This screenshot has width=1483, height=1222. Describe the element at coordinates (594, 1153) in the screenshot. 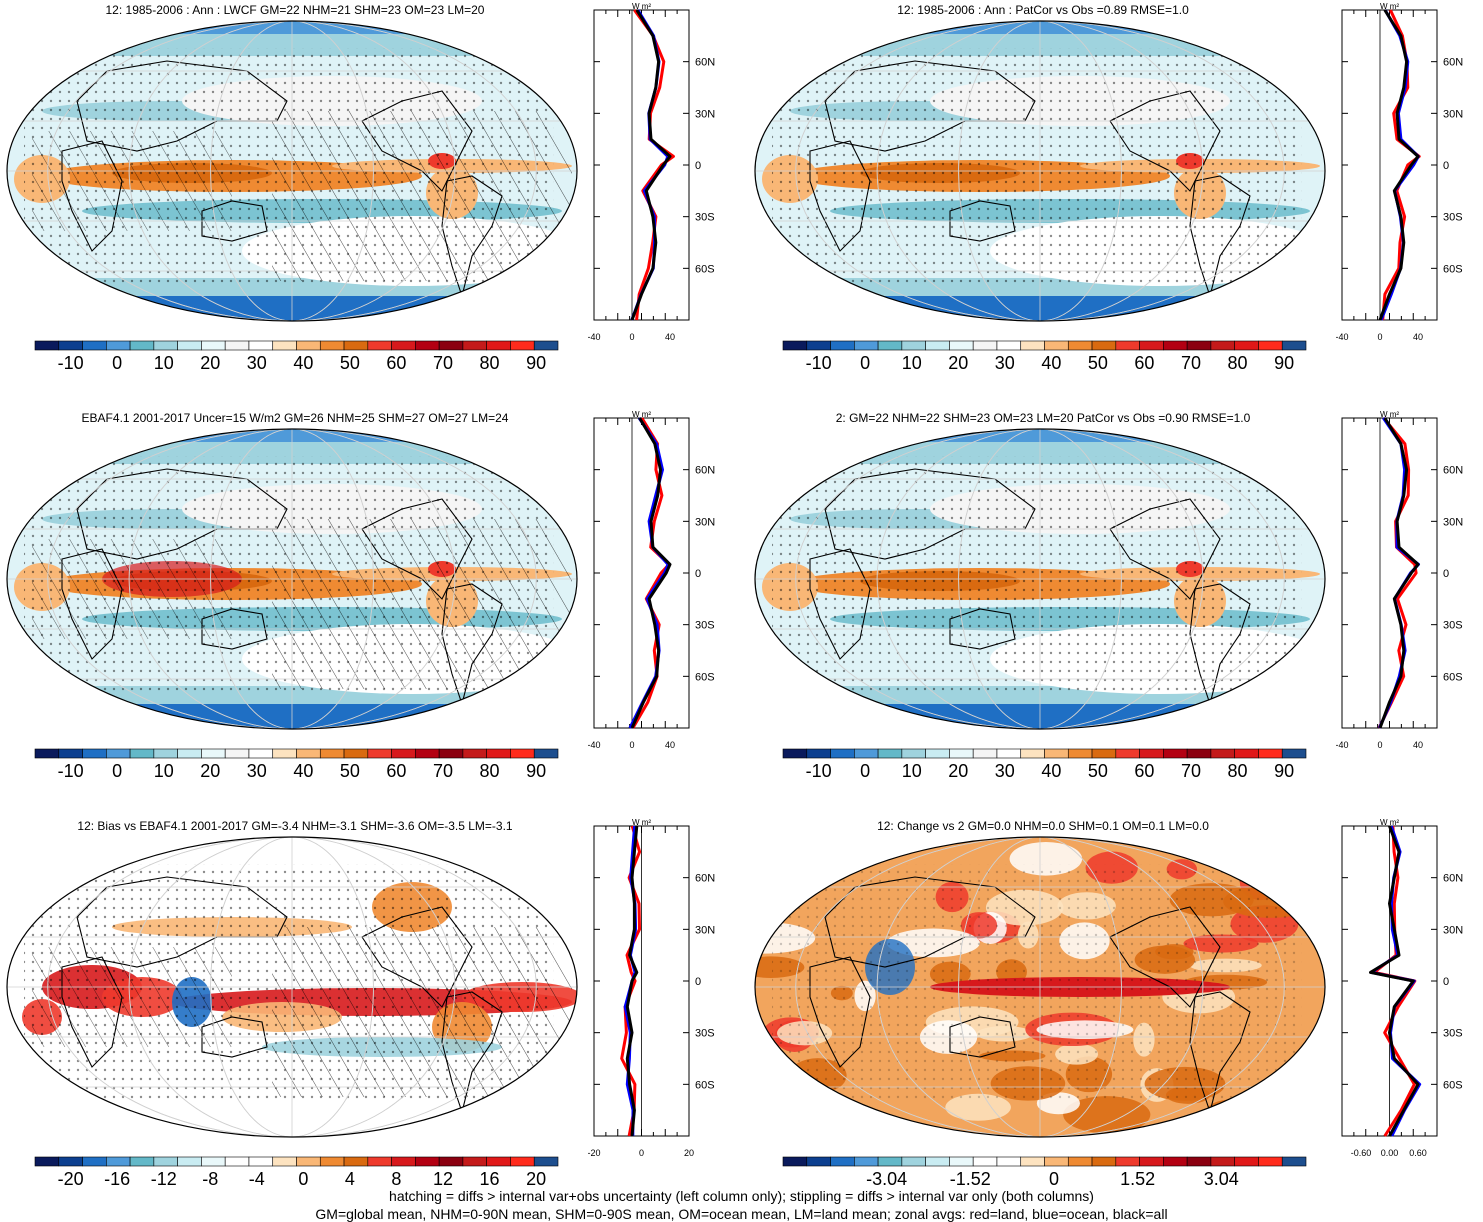

I see `zonal-x-tick-label: -20` at that location.